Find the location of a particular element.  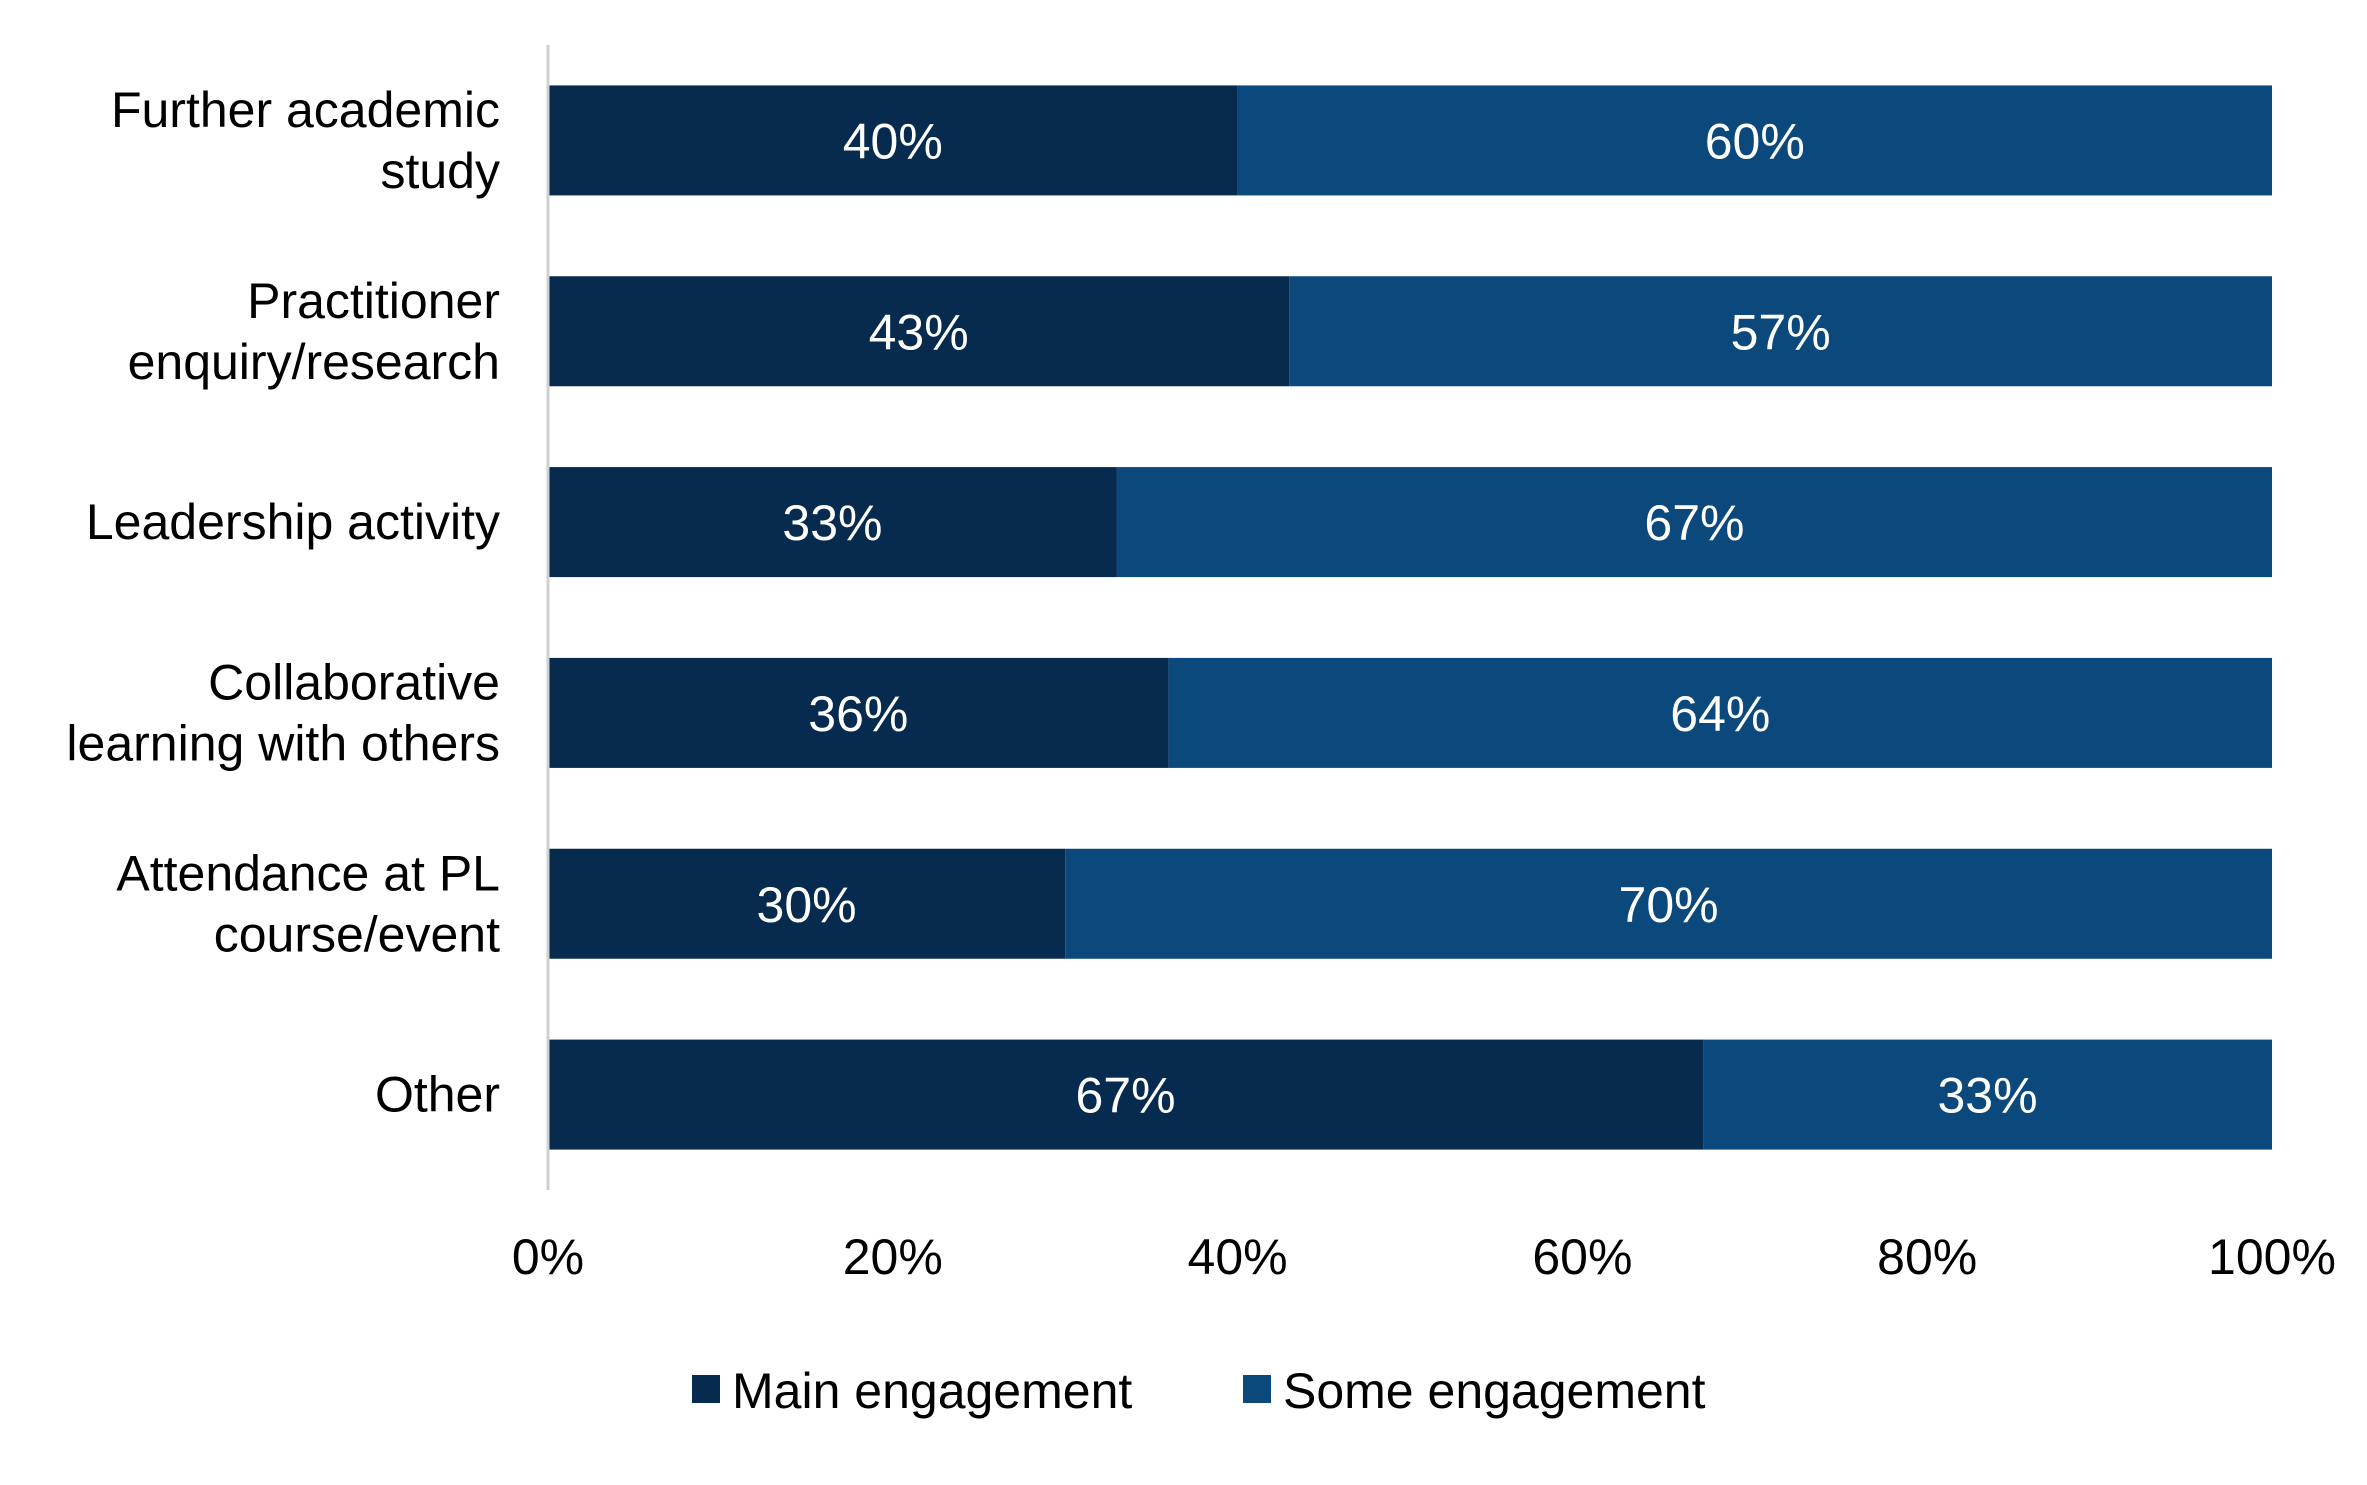

category-label-line: Further academic is located at coordinates (305, 110).